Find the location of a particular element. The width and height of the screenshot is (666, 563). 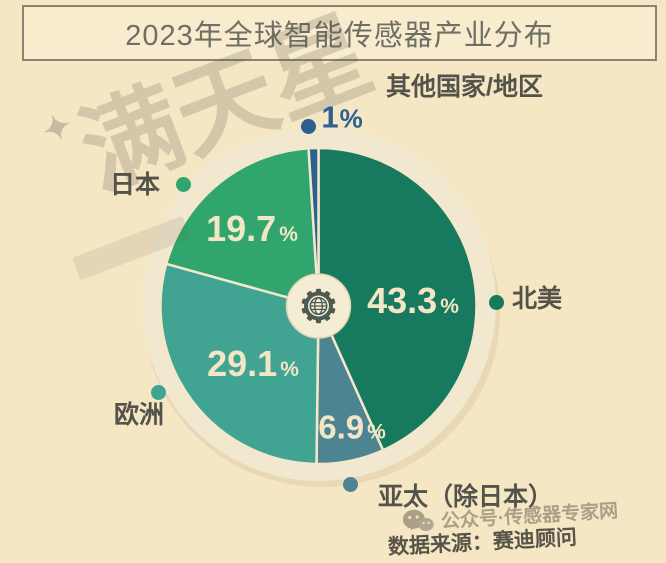

pie-slice-europe is located at coordinates (239, 364).